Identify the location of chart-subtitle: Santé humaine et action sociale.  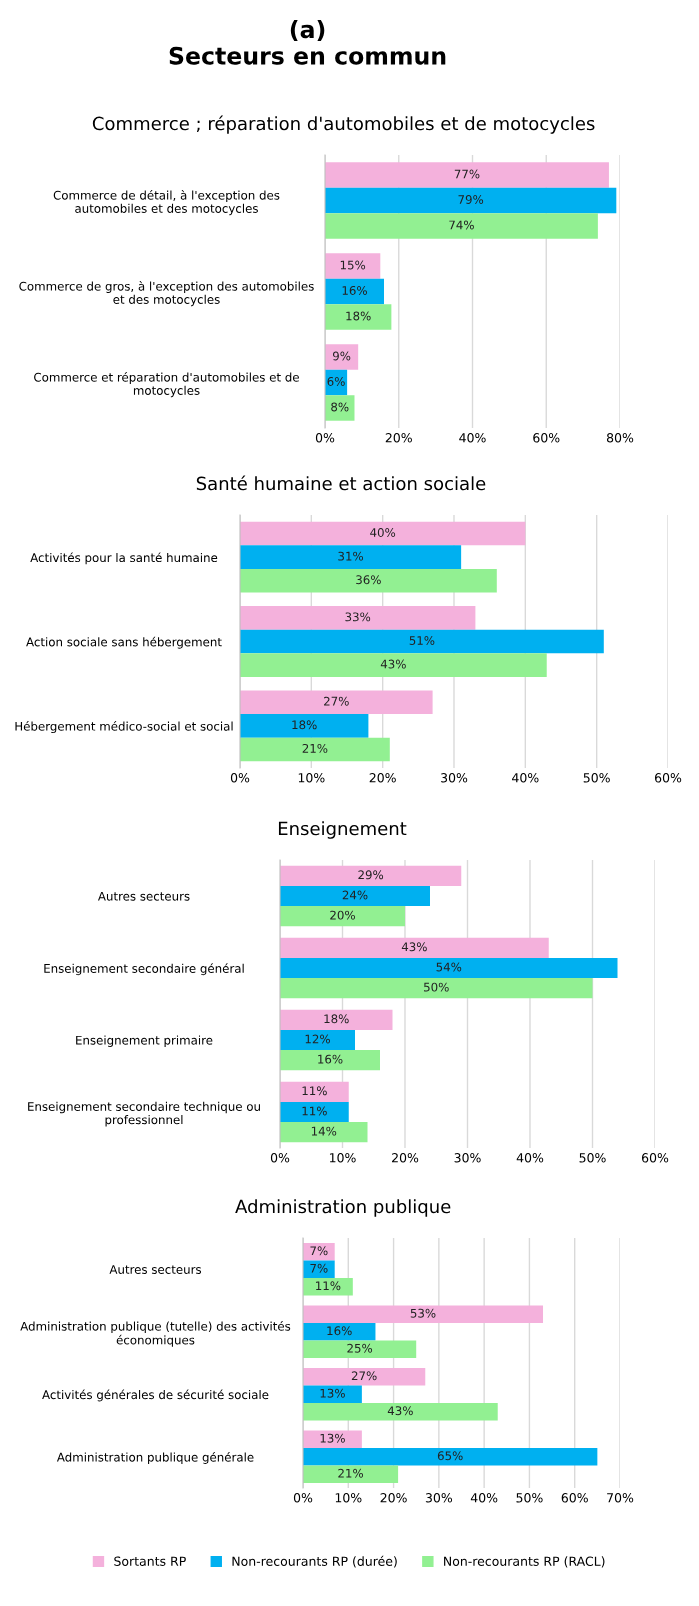
(341, 483).